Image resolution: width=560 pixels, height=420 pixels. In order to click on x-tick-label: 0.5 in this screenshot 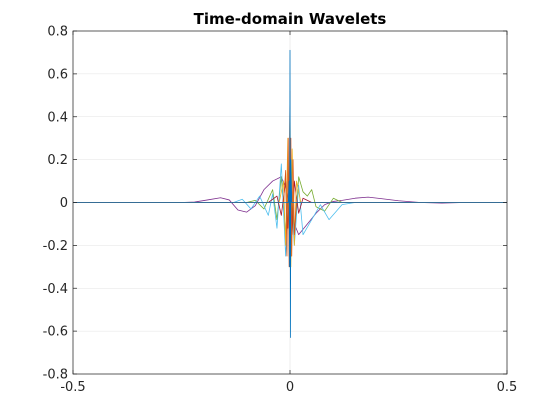, I will do `click(507, 387)`.